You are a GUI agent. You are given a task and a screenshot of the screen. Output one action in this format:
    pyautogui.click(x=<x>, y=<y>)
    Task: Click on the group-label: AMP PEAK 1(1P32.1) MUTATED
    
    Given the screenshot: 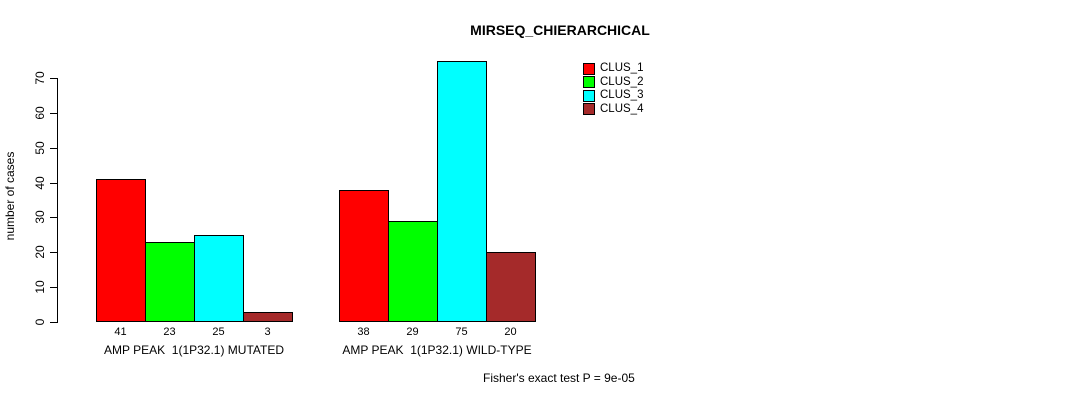 What is the action you would take?
    pyautogui.click(x=194, y=350)
    